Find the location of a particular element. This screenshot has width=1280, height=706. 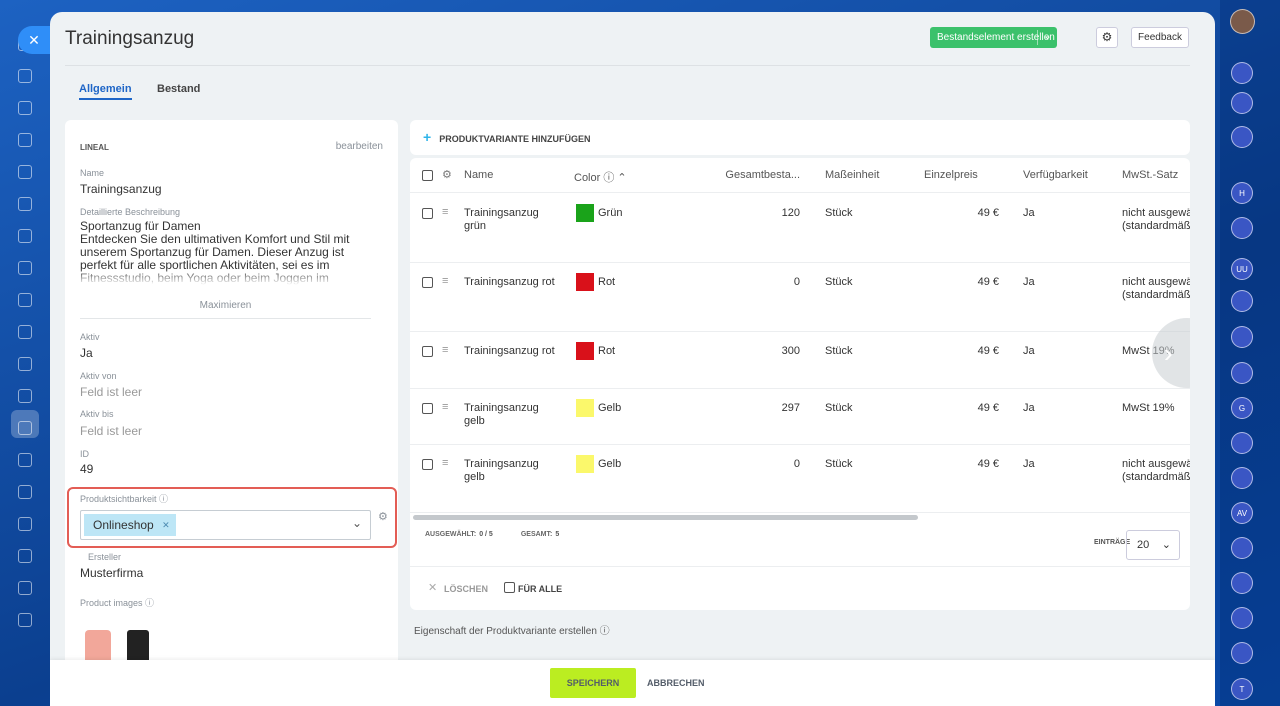

create-button: Bestandselement erstellen ⌄ is located at coordinates (993, 37).